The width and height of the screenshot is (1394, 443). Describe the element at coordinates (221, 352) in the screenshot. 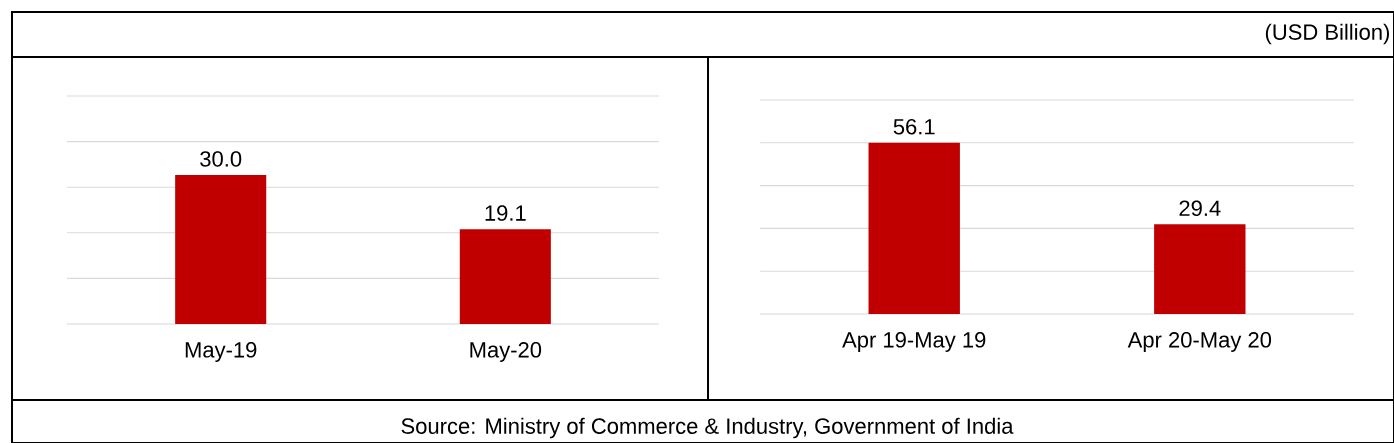

I see `x-tick-label: May-19` at that location.